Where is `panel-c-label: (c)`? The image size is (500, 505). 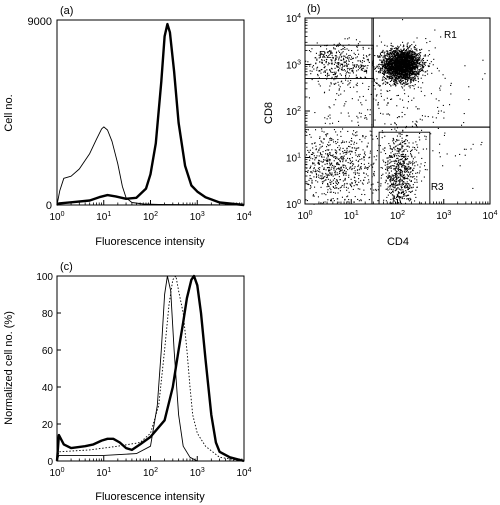 panel-c-label: (c) is located at coordinates (66, 267).